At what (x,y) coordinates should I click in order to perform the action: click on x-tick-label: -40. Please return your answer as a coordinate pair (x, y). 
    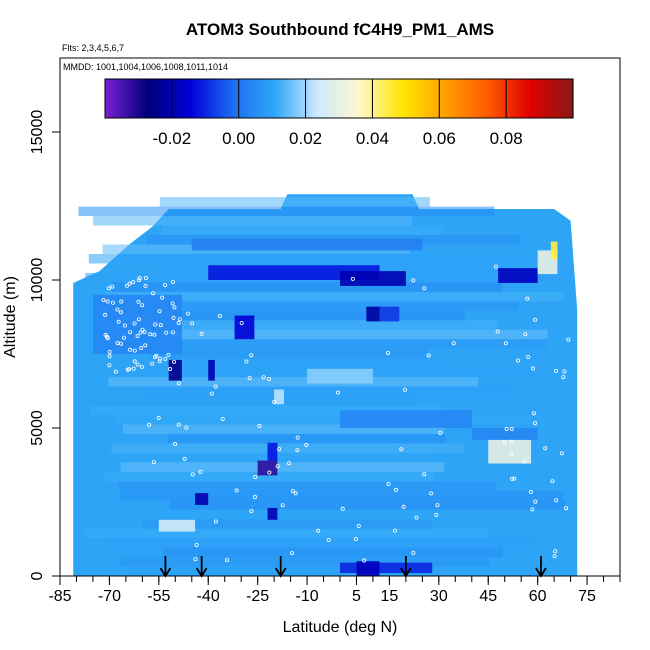
    Looking at the image, I should click on (208, 596).